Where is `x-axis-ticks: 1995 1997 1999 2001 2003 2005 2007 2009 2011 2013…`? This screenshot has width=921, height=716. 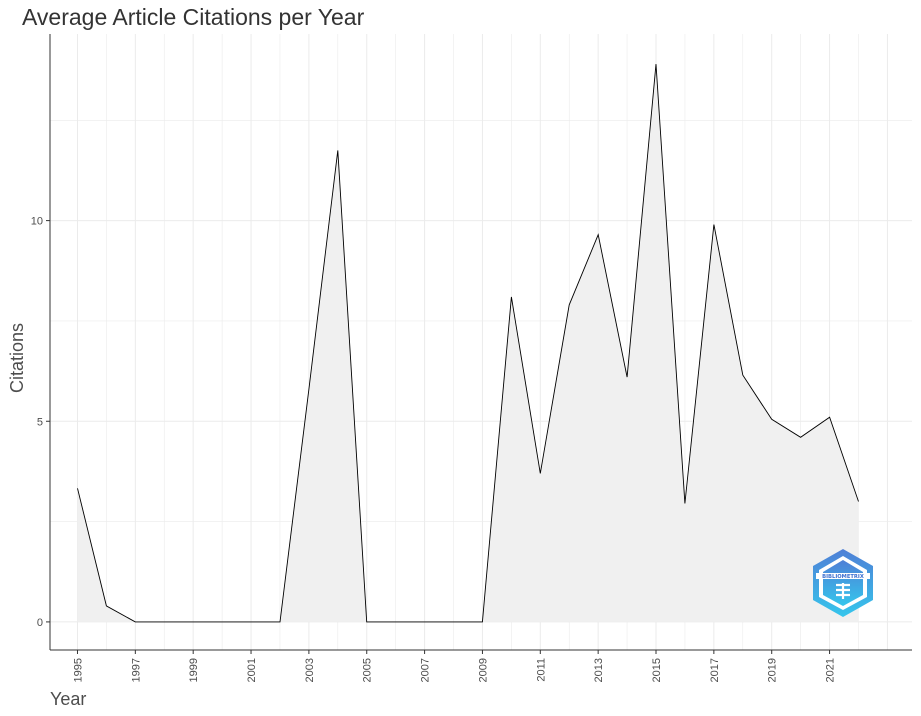
x-axis-ticks: 1995 1997 1999 2001 2003 2005 2007 2009 2011 2013… is located at coordinates (455, 666).